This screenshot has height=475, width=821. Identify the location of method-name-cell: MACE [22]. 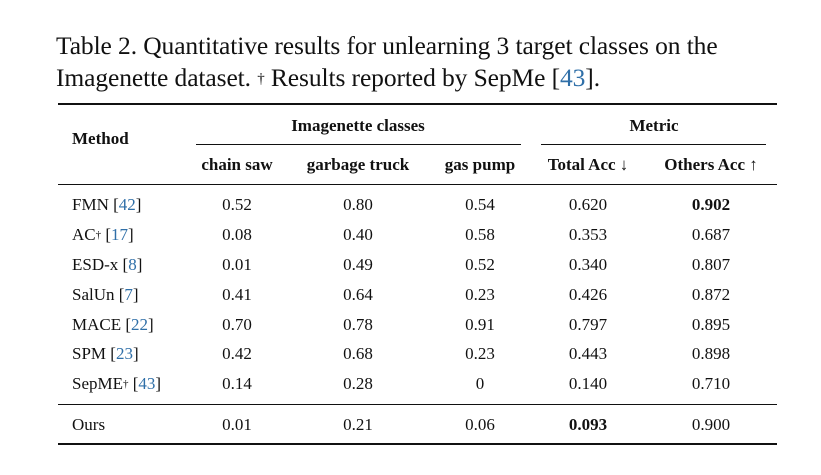
(113, 324).